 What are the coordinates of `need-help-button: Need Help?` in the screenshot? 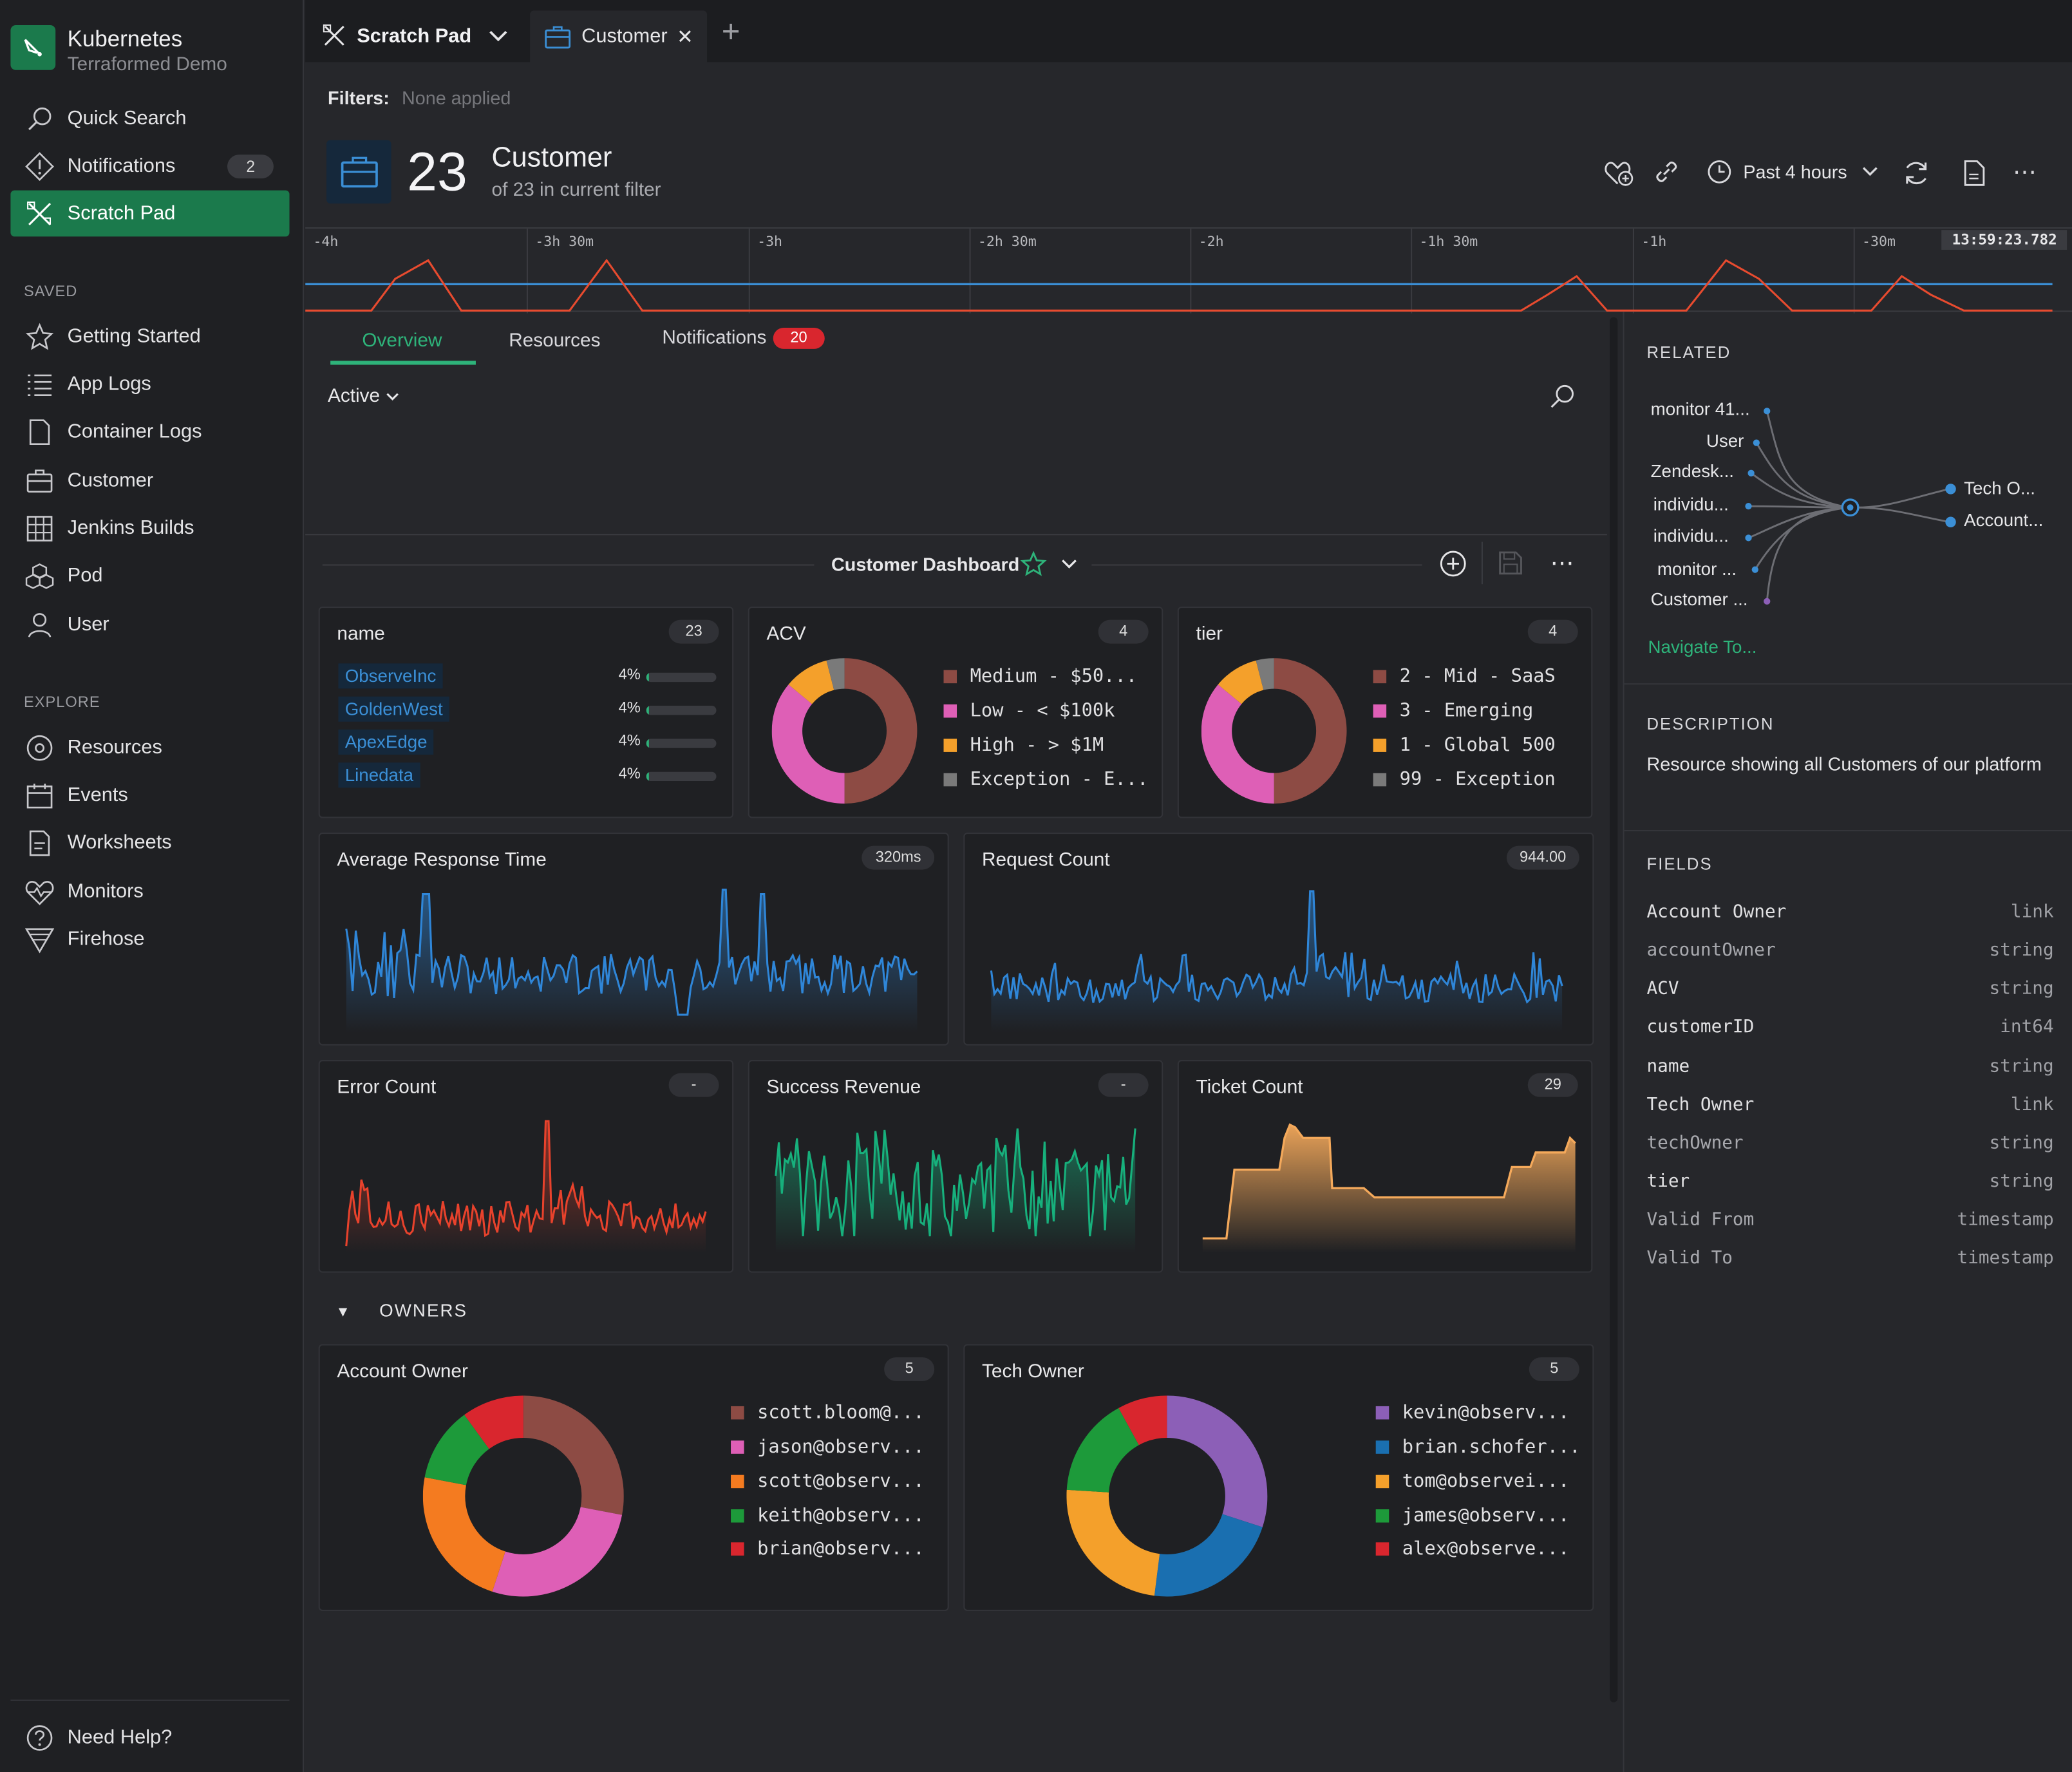 It's located at (149, 1737).